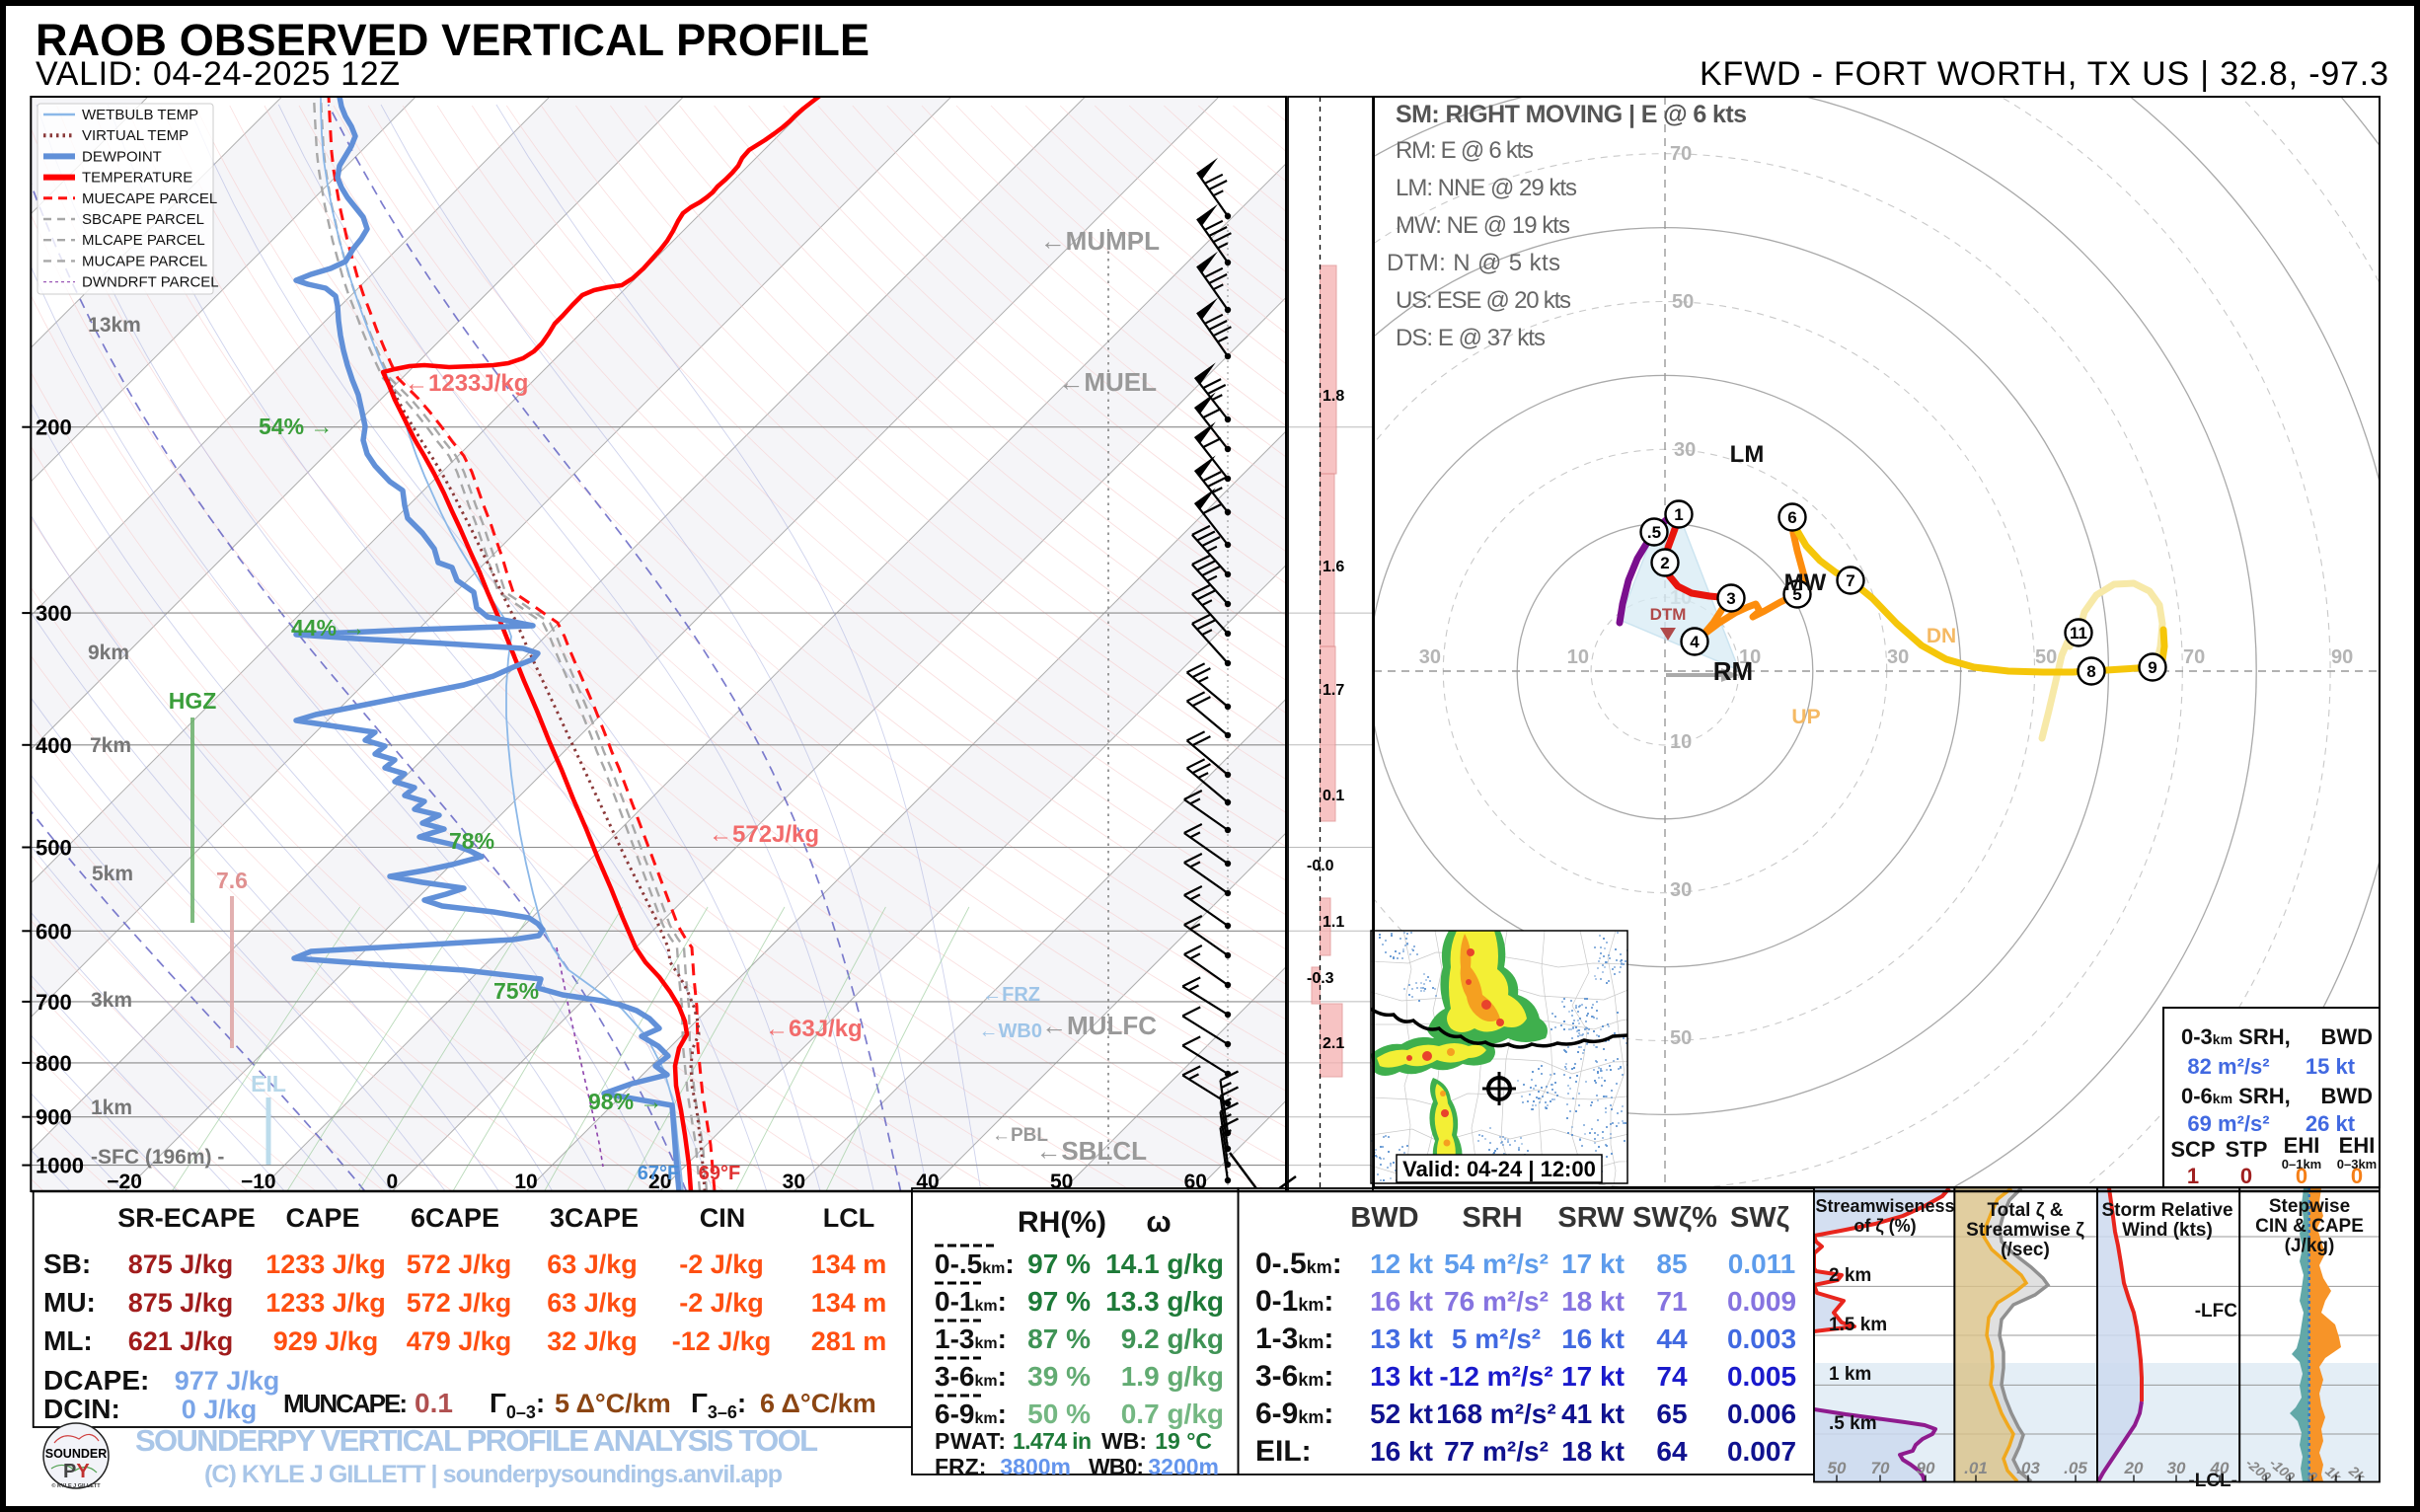 This screenshot has width=2420, height=1512. I want to click on svg-text: 200, so click(54, 428).